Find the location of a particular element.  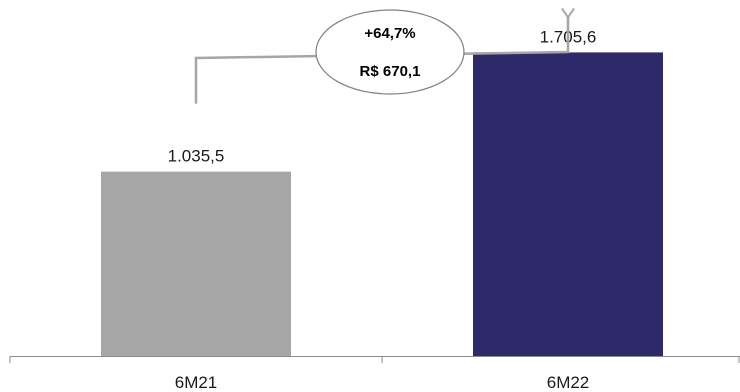

x-axis-ticks is located at coordinates (374, 359).